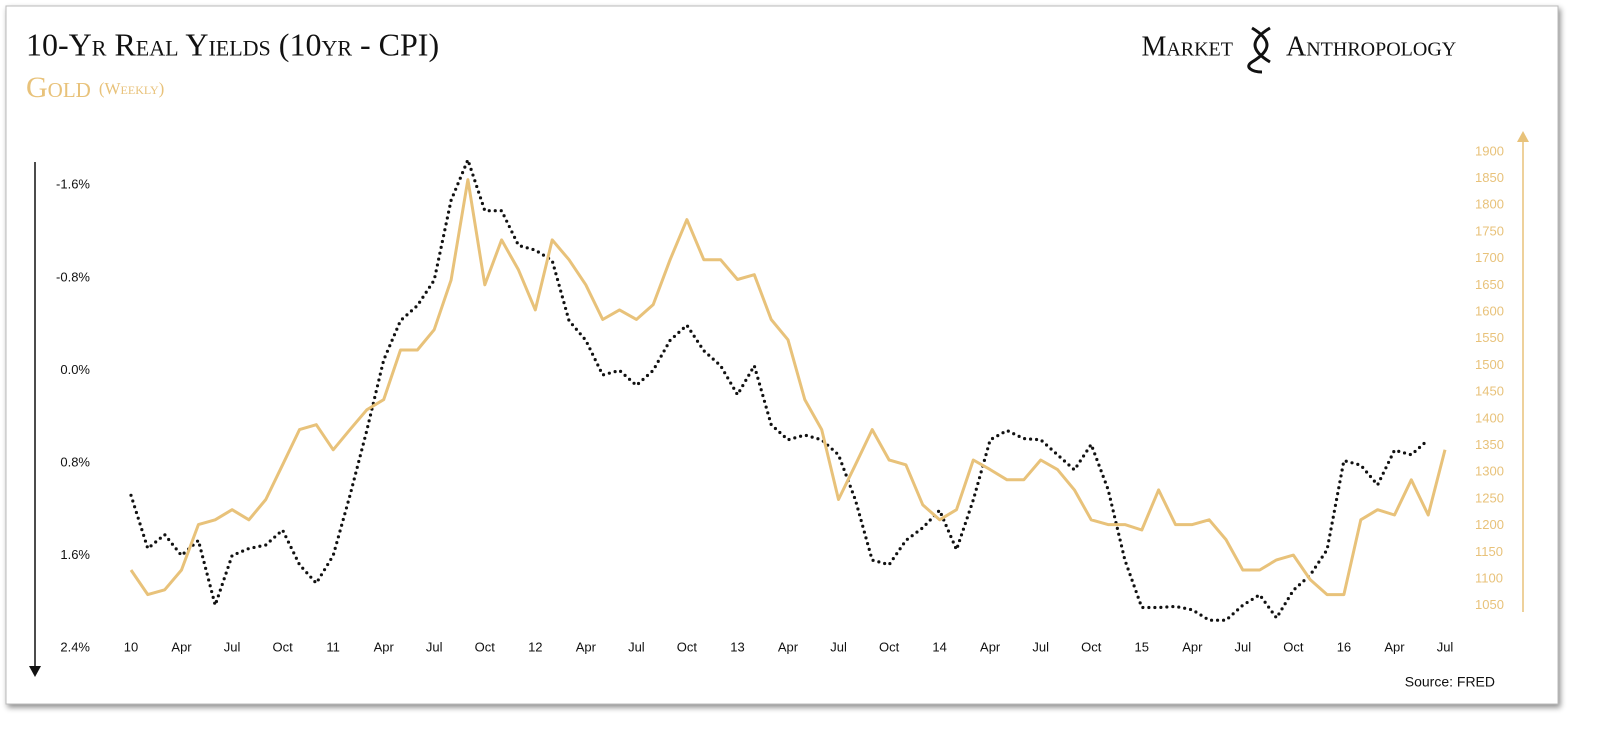  Describe the element at coordinates (58, 87) in the screenshot. I see `gold-title: Gold` at that location.